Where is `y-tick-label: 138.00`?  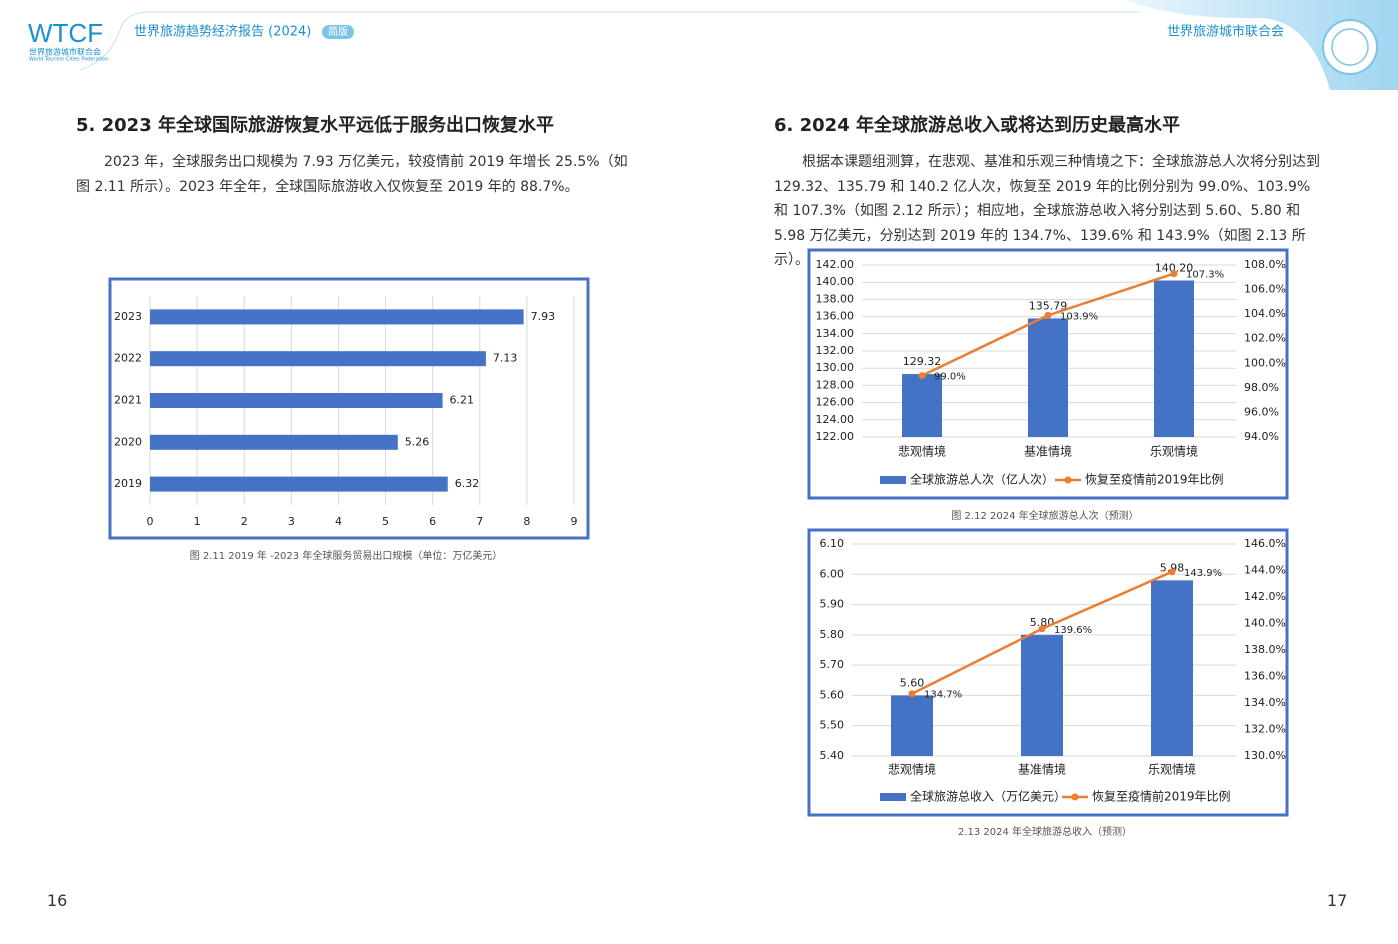
y-tick-label: 138.00 is located at coordinates (835, 298).